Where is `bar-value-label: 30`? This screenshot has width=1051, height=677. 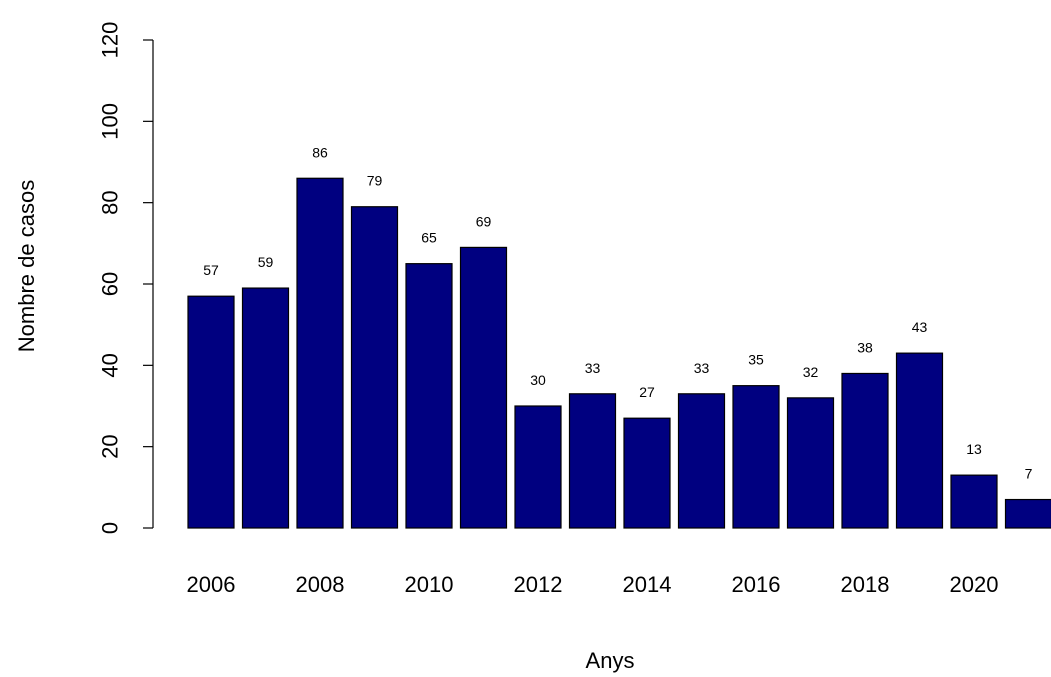
bar-value-label: 30 is located at coordinates (538, 380).